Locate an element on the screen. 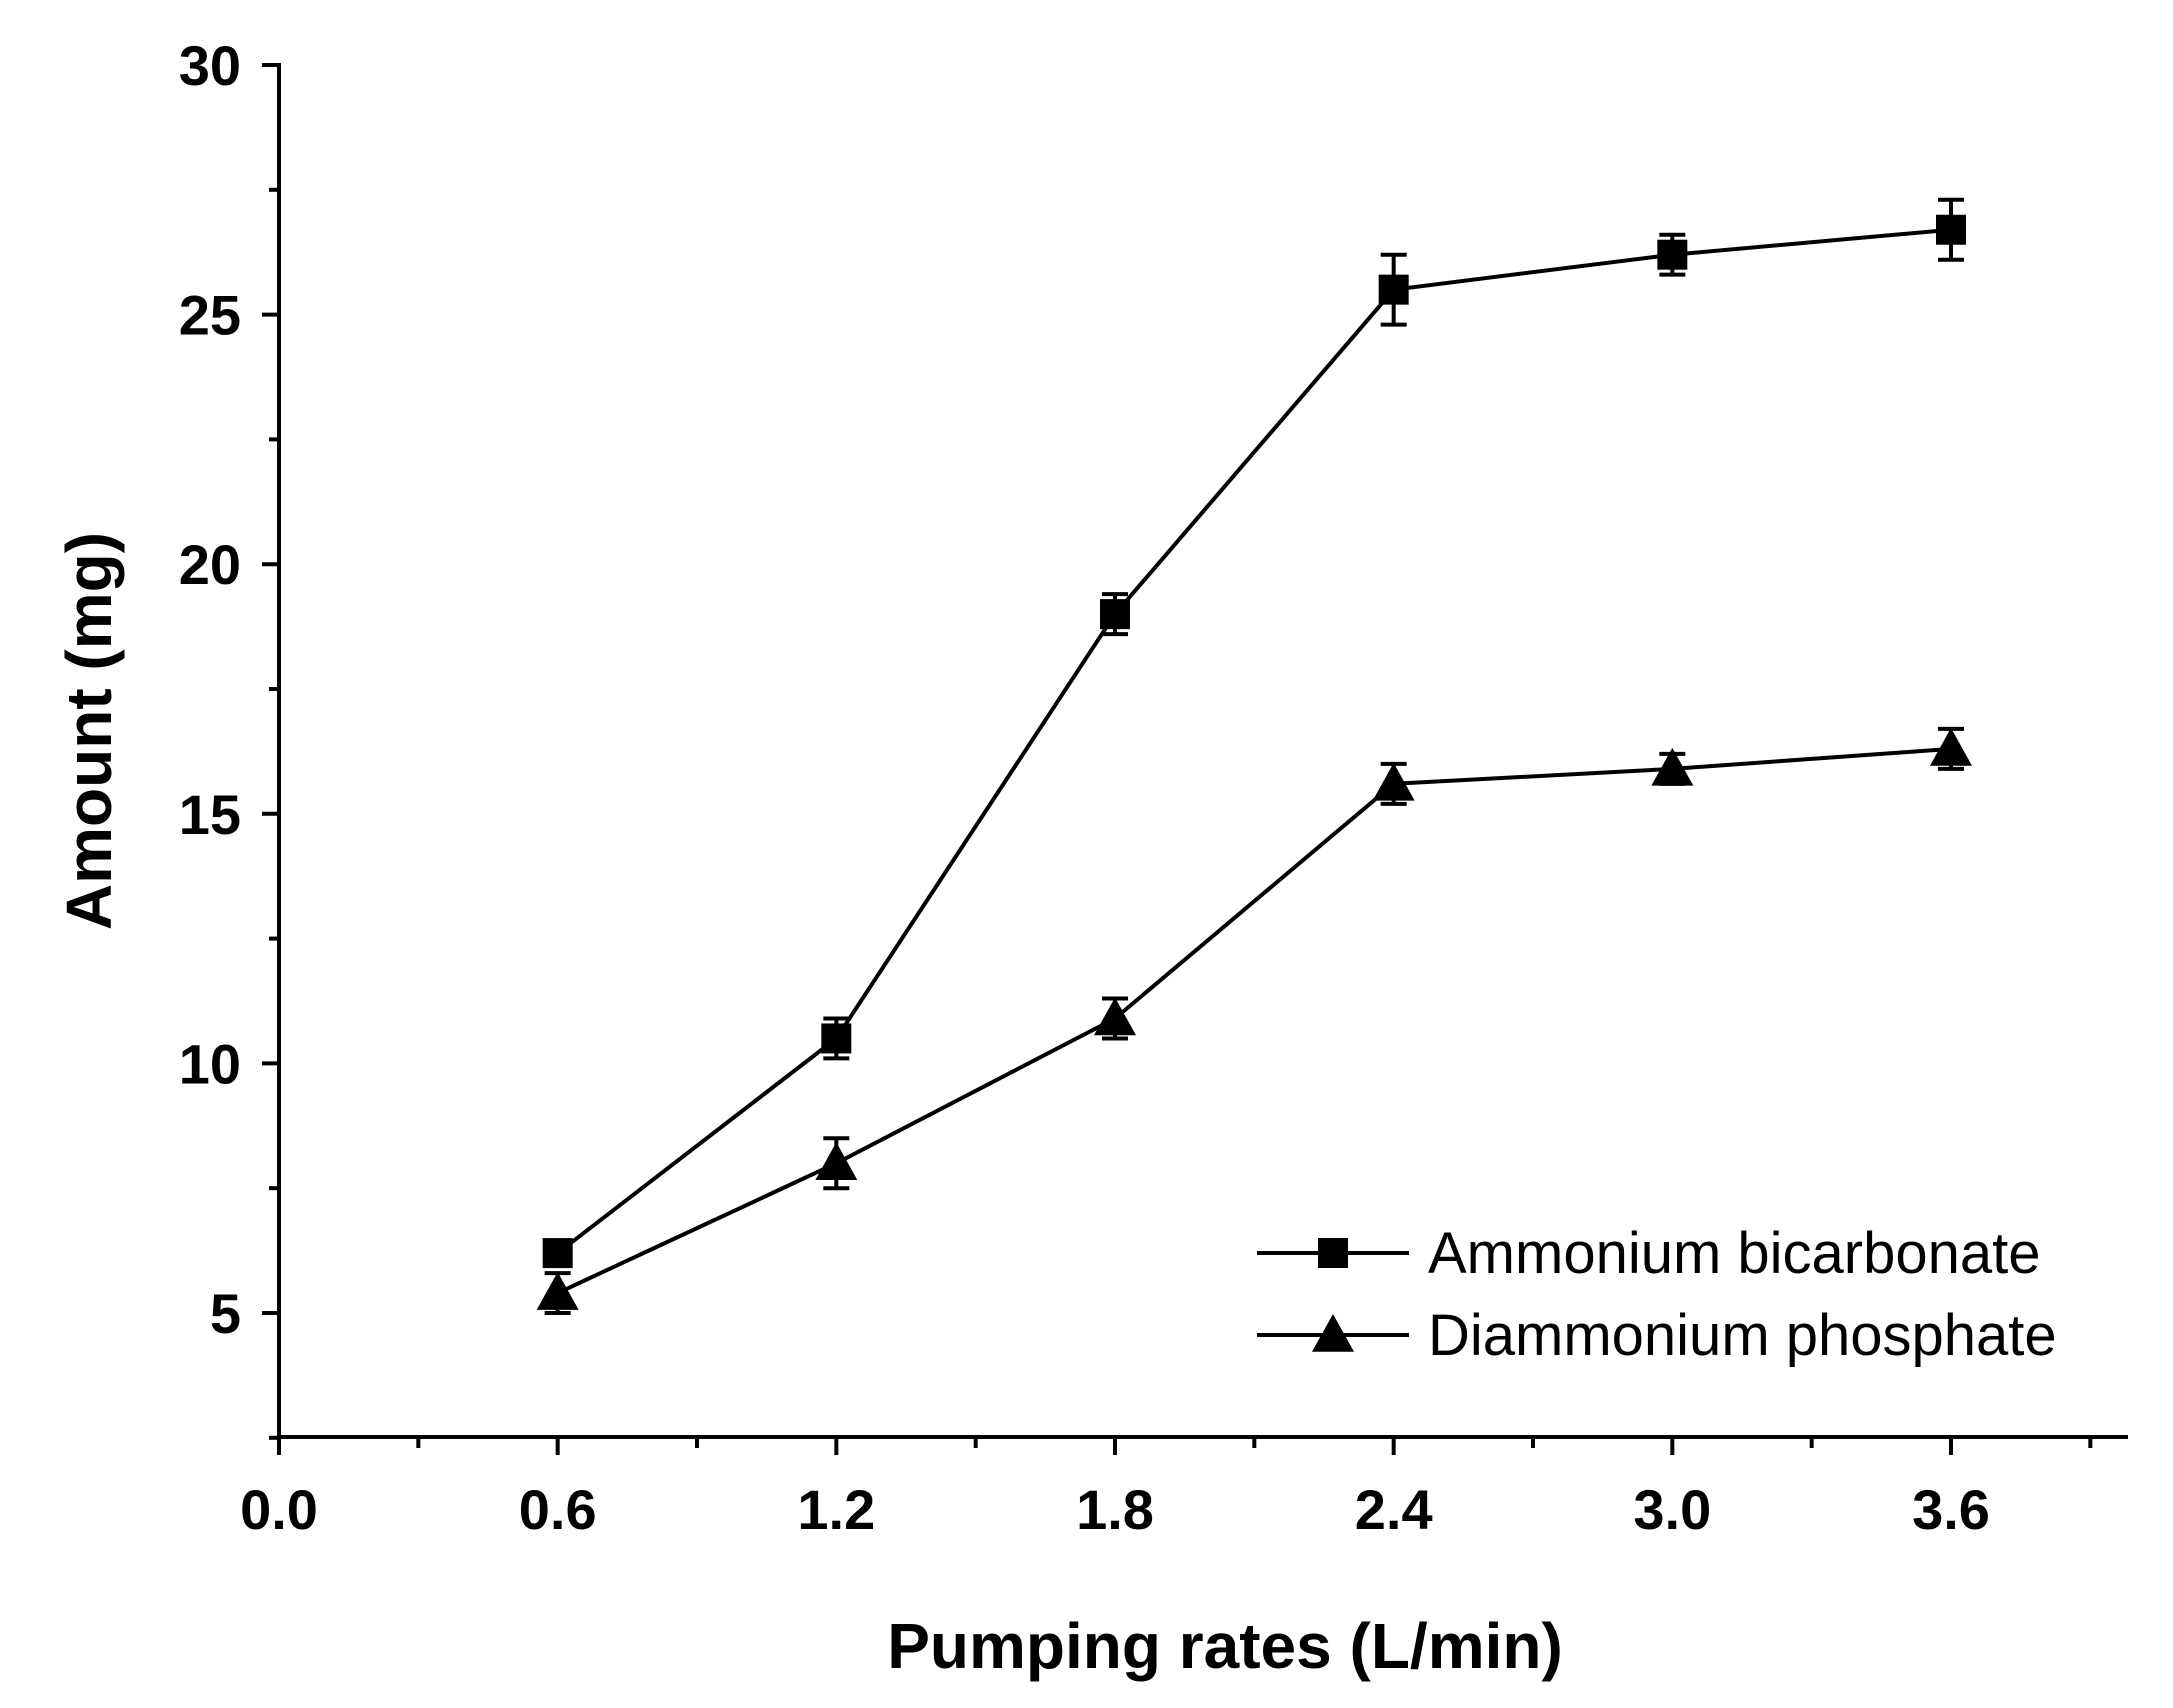 The width and height of the screenshot is (2173, 1708). legend-label-diammonium-phosphate: Diammonium phosphate is located at coordinates (1742, 1335).